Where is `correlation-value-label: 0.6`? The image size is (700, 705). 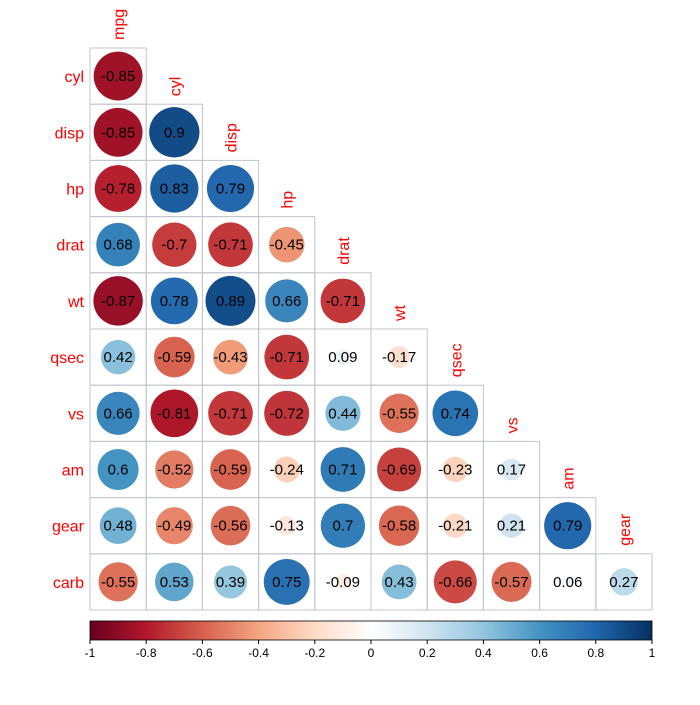 correlation-value-label: 0.6 is located at coordinates (118, 470).